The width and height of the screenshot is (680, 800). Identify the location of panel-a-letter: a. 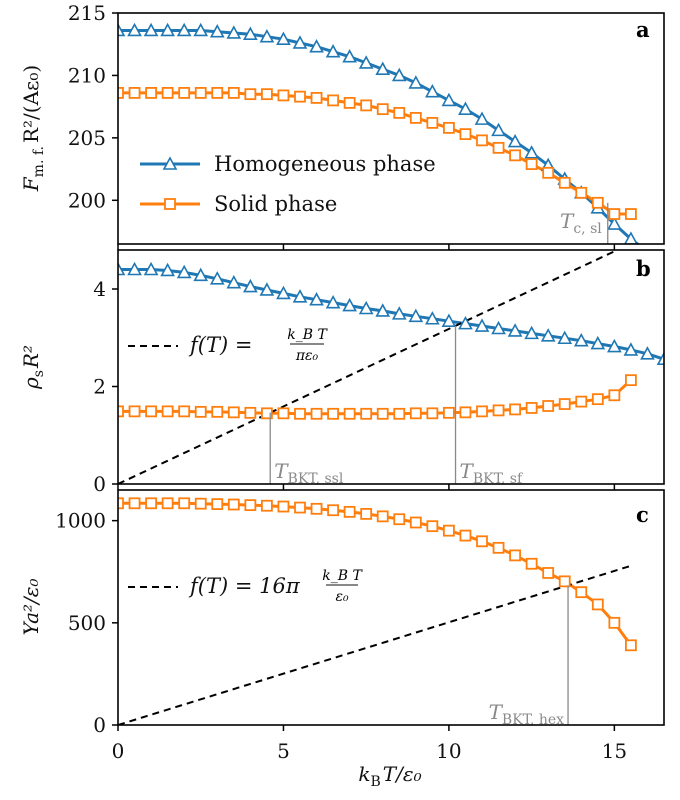
(643, 29).